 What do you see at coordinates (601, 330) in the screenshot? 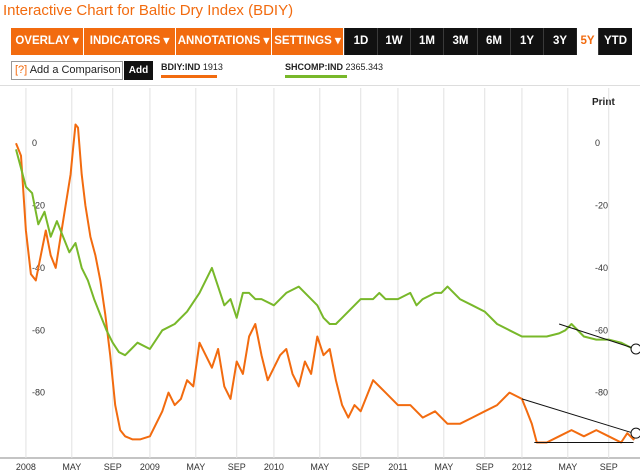
I see `y-tick-label-right: -60` at bounding box center [601, 330].